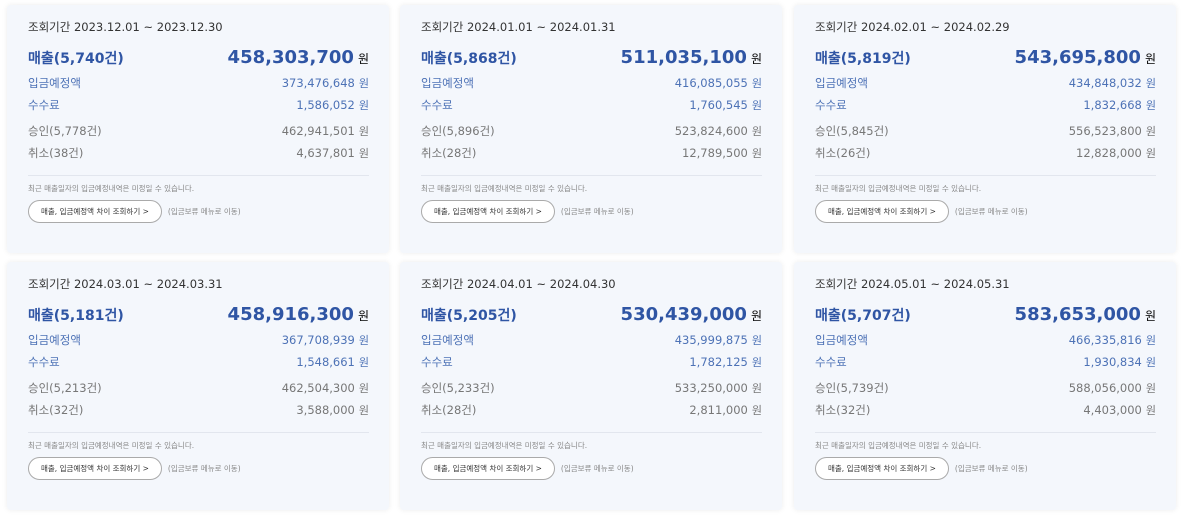 The width and height of the screenshot is (1183, 516). What do you see at coordinates (912, 27) in the screenshot?
I see `period-label: 조회기간 2024.02.01 ~ 2024.02.29` at bounding box center [912, 27].